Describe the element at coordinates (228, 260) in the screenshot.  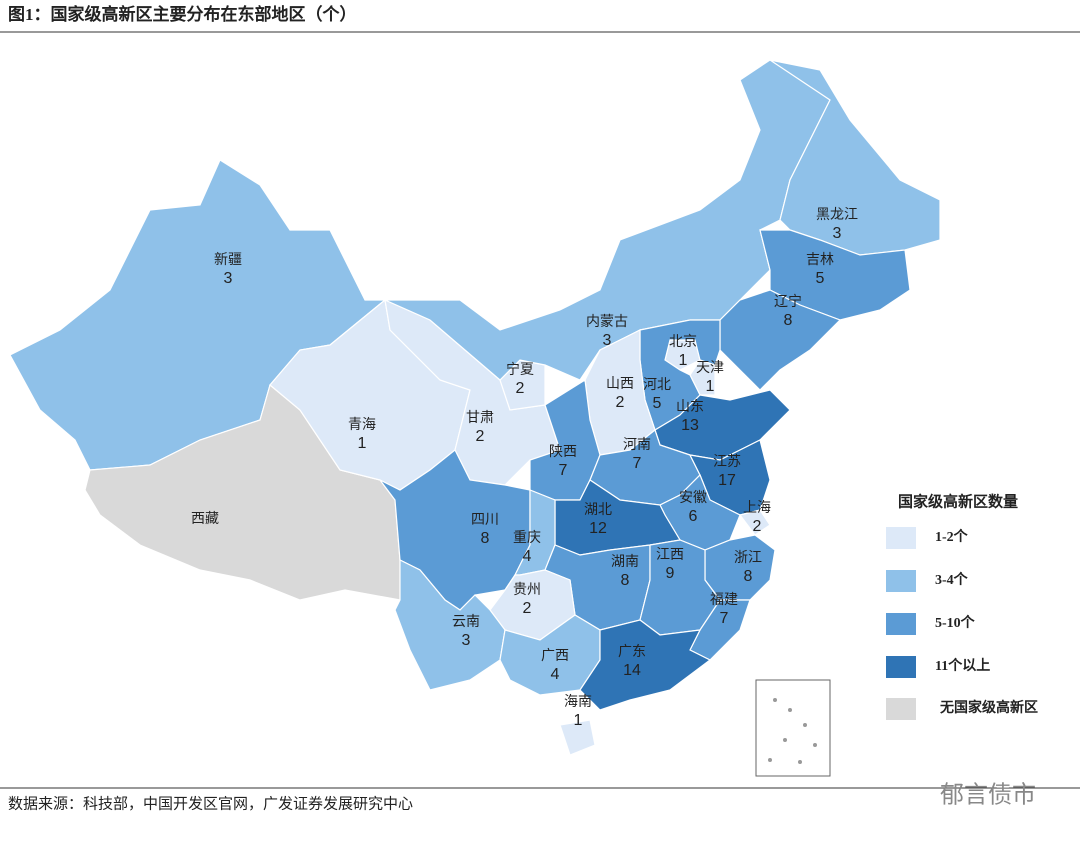
I see `province-name: 新疆` at that location.